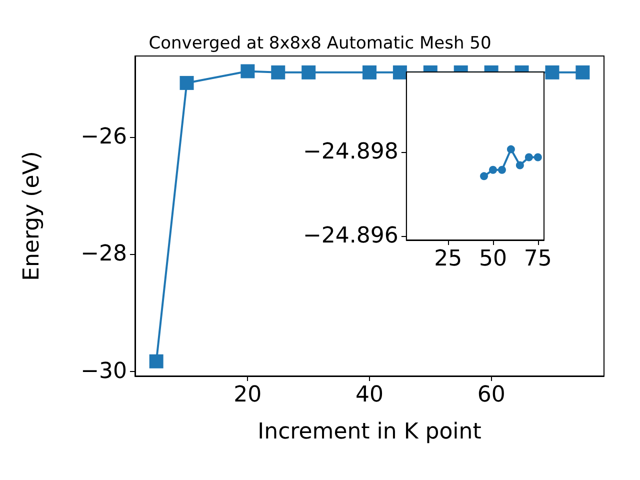 This screenshot has height=480, width=640. Describe the element at coordinates (350, 235) in the screenshot. I see `y-tick-label: −24.896` at that location.